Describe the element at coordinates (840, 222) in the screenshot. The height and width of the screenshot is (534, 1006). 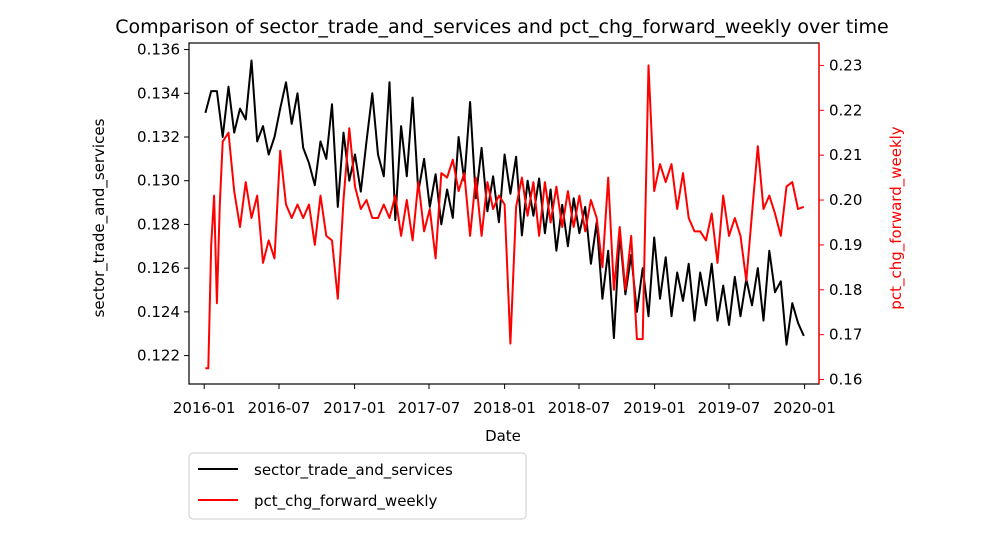
I see `right-axis-ticks: 0.16 0.17 0.18 0.19 0.20 0.21 0.22 0.23` at that location.